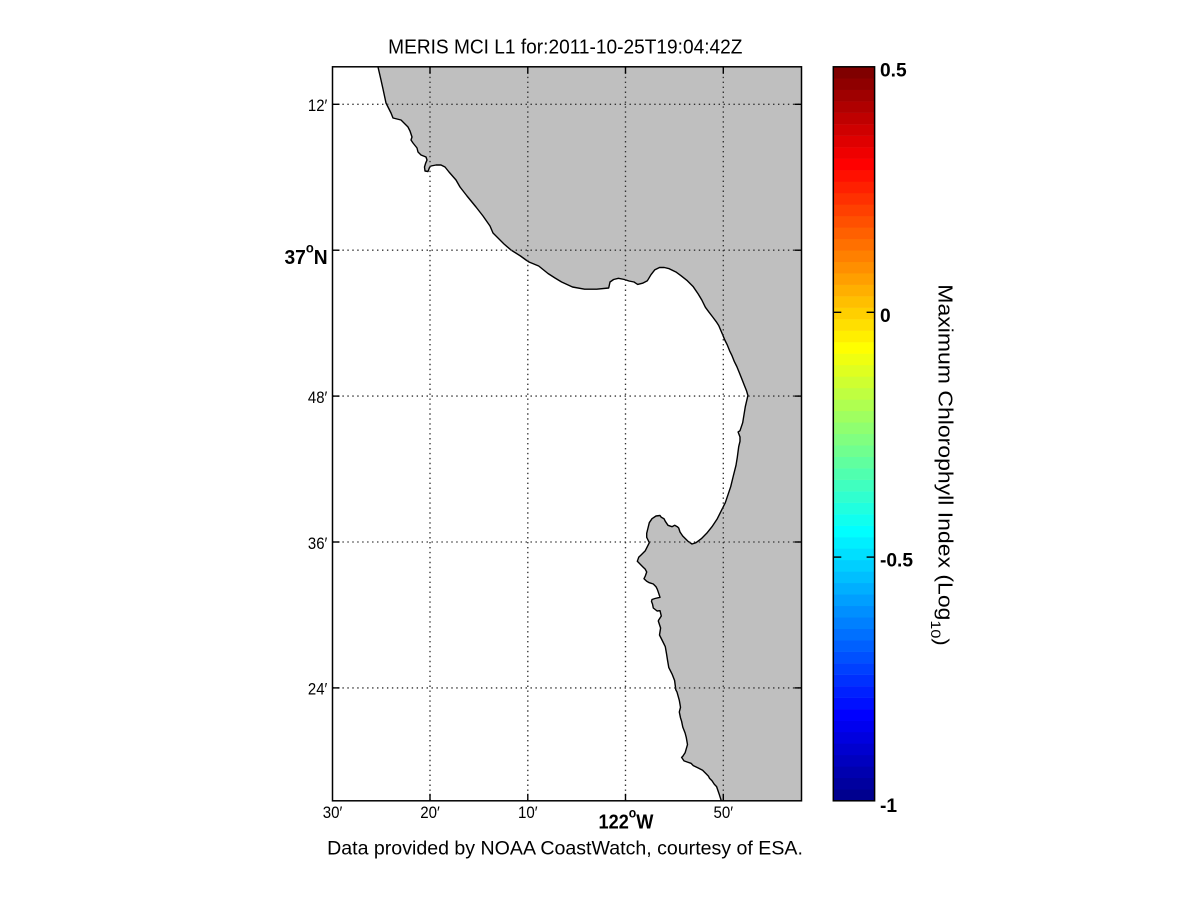 This screenshot has height=900, width=1200. I want to click on svg-text: -1, so click(888, 806).